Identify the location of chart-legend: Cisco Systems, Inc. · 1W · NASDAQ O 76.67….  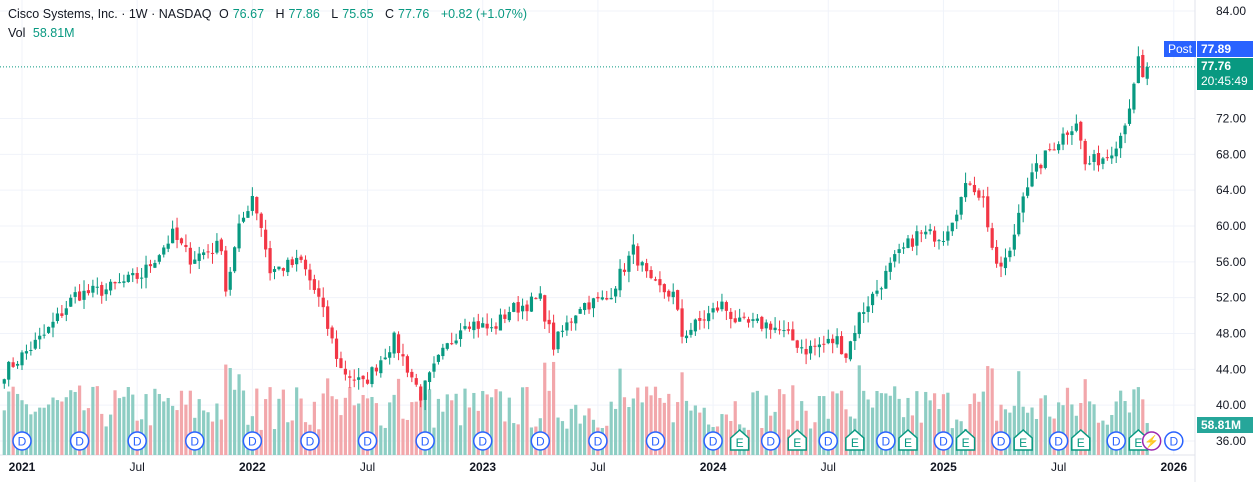
(269, 24).